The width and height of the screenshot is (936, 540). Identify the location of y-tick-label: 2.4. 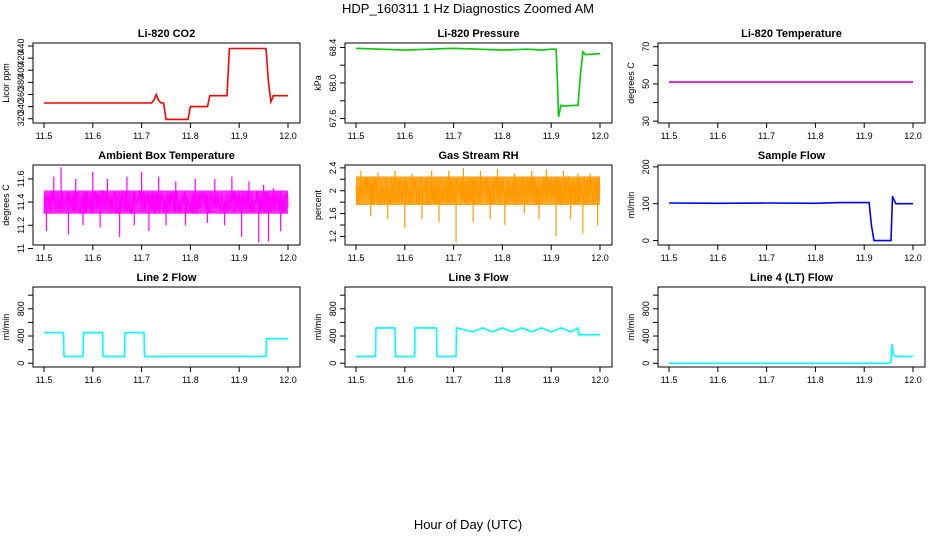
(333, 168).